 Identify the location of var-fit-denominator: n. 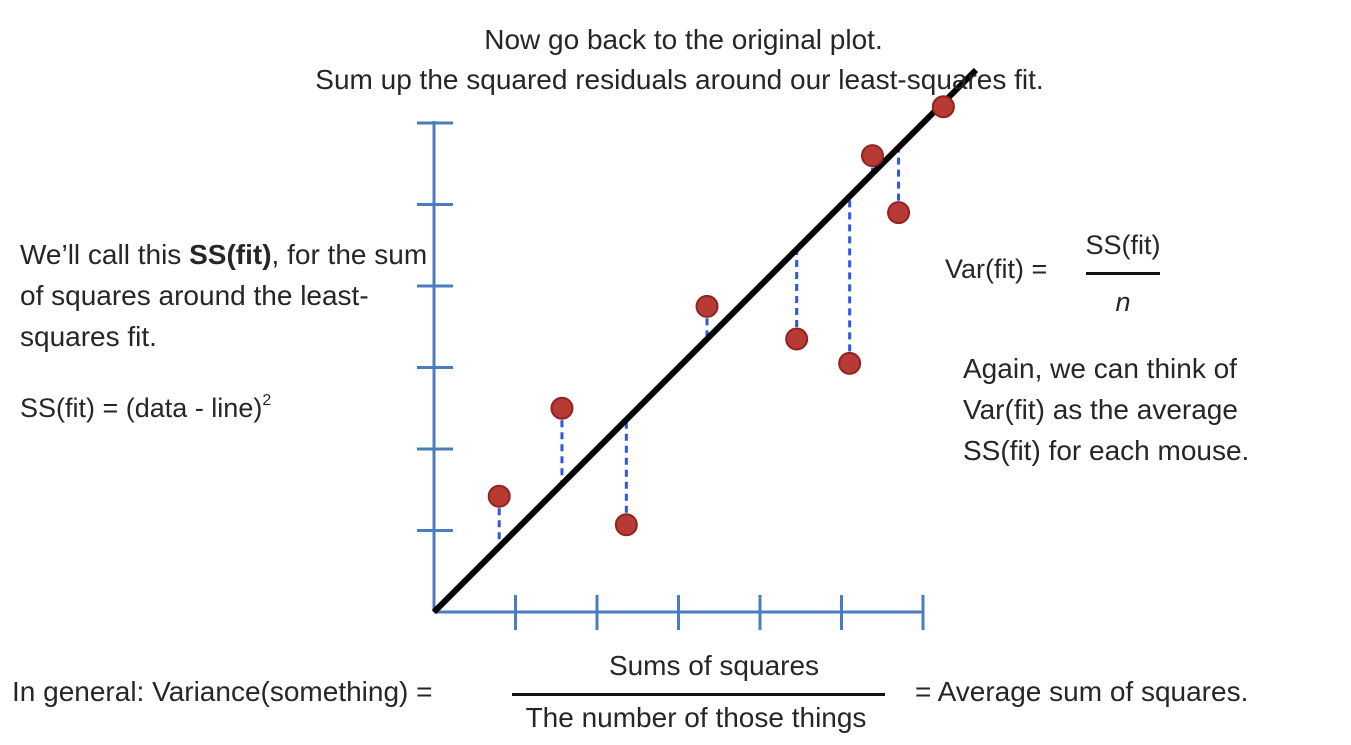
(1123, 302).